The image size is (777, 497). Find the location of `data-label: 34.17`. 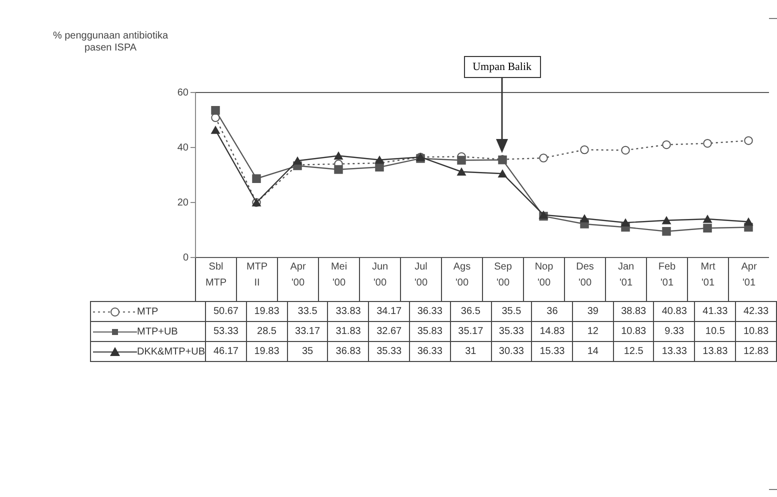

data-label: 34.17 is located at coordinates (389, 312).